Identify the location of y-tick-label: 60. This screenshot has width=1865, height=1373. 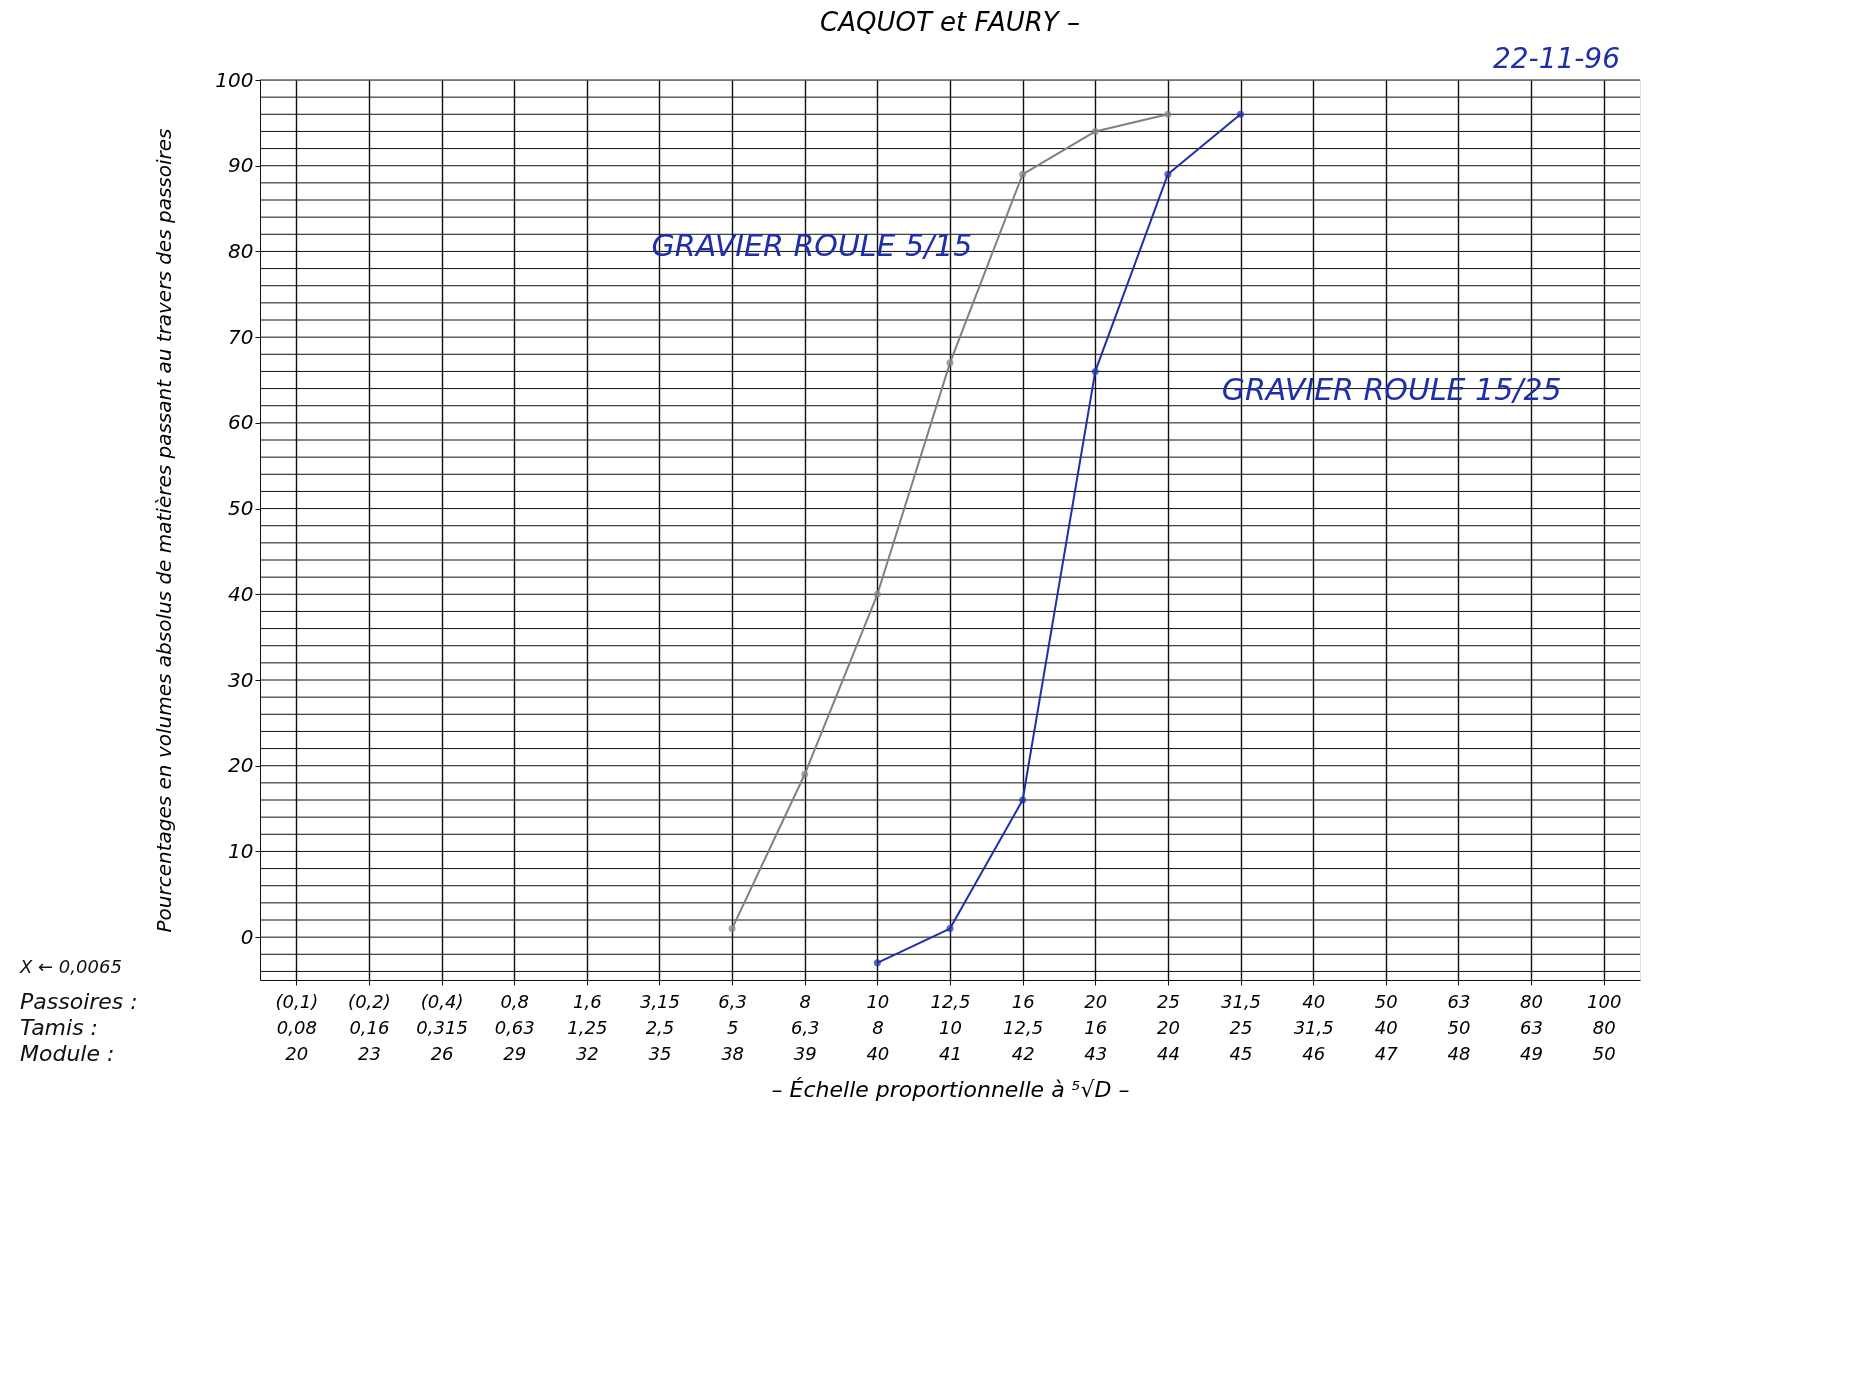
(241, 422).